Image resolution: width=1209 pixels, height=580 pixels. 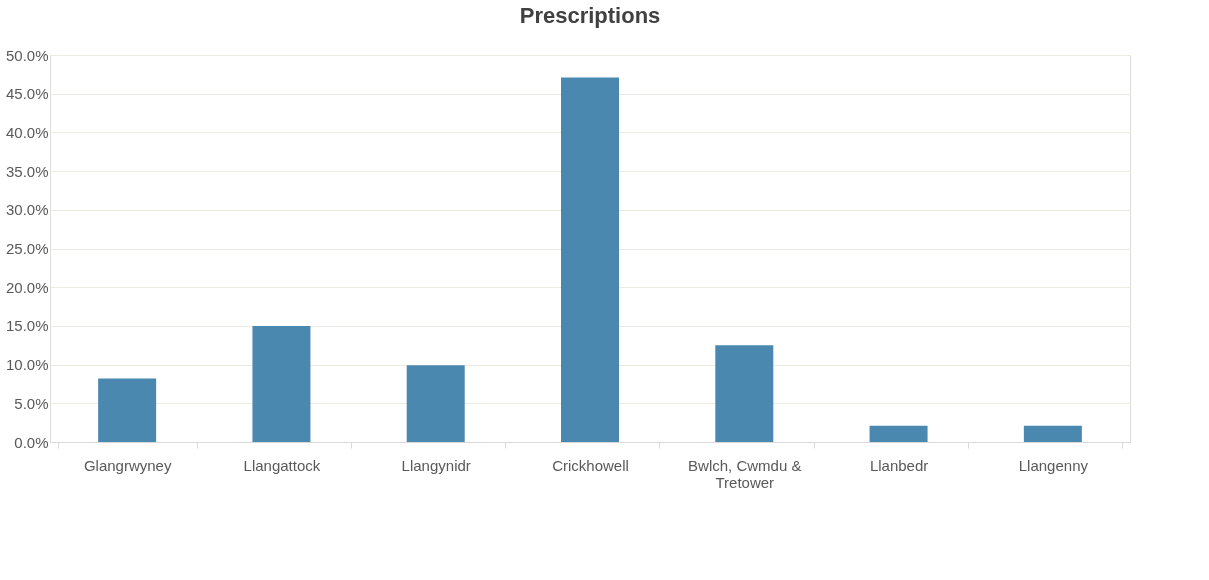 What do you see at coordinates (31, 403) in the screenshot?
I see `y-tick-label: 5.0%` at bounding box center [31, 403].